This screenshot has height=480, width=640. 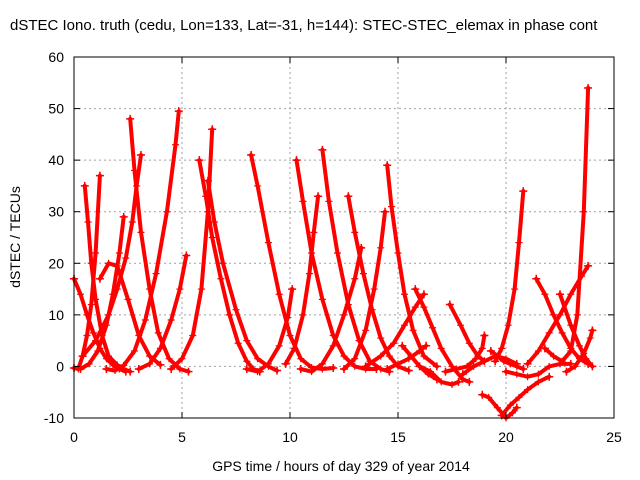 I want to click on y-axis-label: dSTEC / TECUs, so click(x=15, y=237).